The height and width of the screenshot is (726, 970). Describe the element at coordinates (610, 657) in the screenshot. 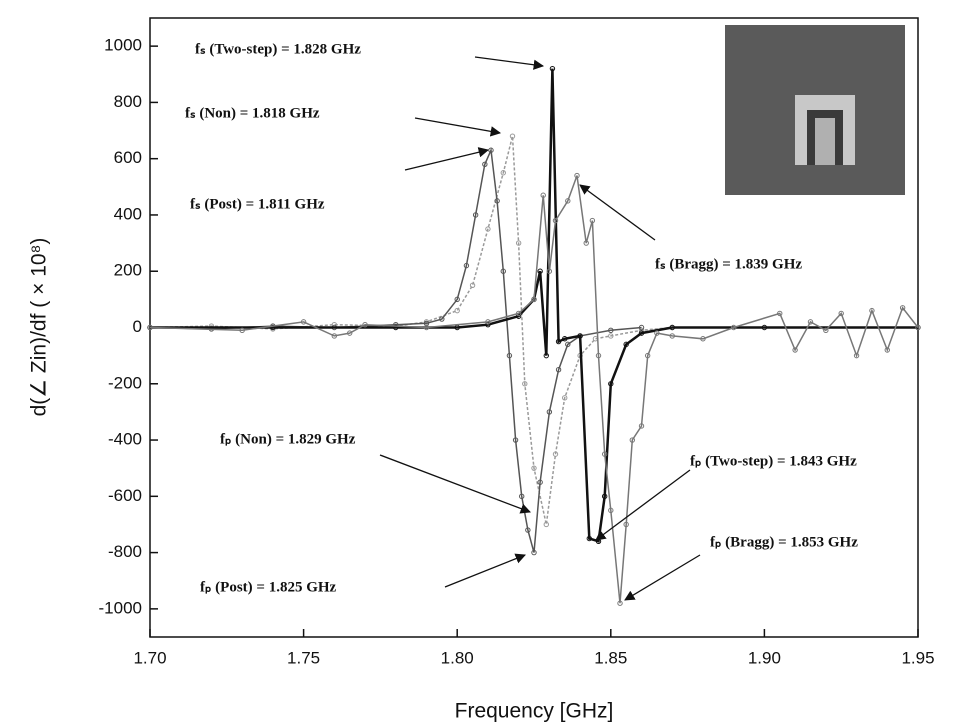

I see `x-tick-label: 1.85` at that location.